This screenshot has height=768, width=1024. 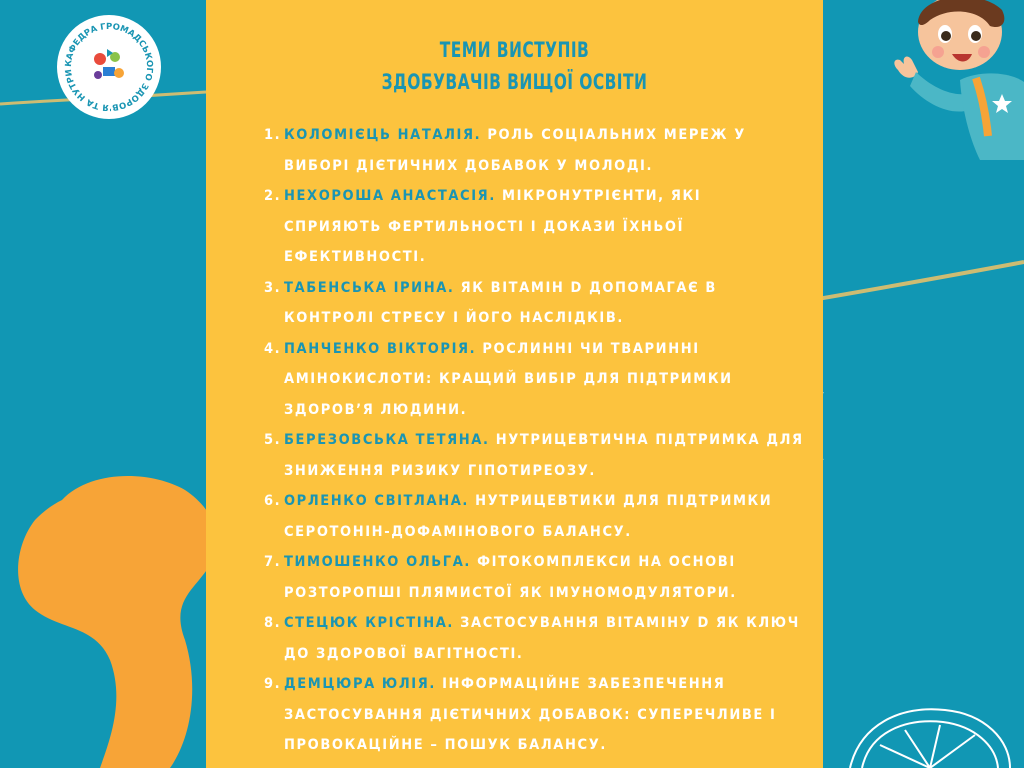 I want to click on gold-brush-stroke, so click(x=911, y=282).